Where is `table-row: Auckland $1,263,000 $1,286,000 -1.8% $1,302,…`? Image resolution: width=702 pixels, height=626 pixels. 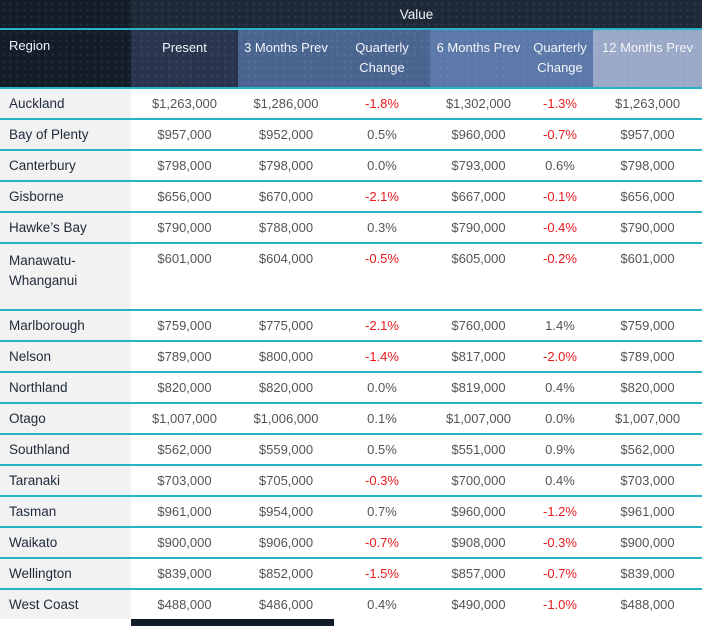
table-row: Auckland $1,263,000 $1,286,000 -1.8% $1,302,… is located at coordinates (351, 104).